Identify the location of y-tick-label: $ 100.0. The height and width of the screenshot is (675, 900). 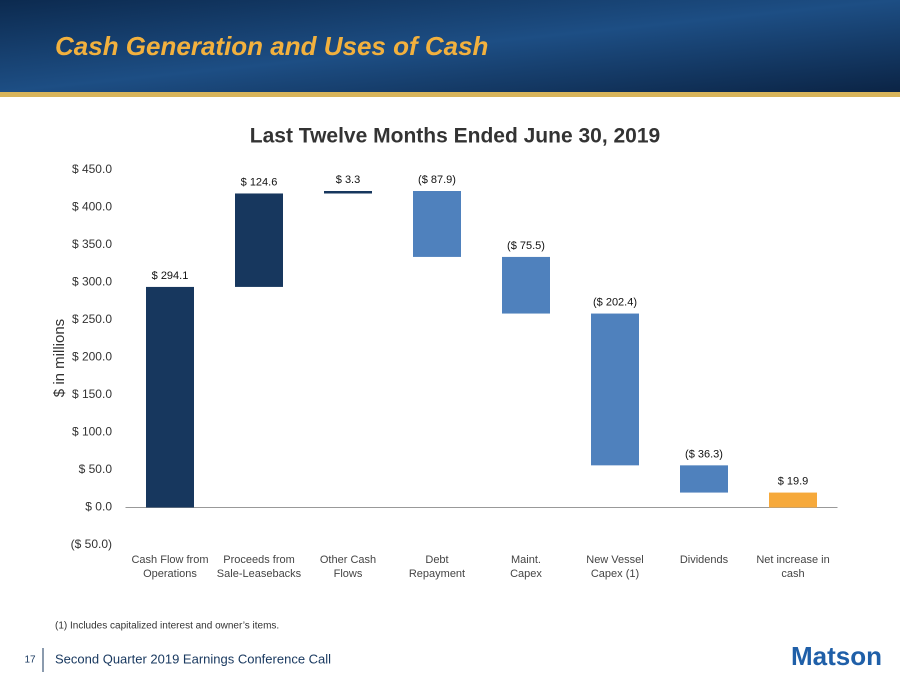
(92, 432).